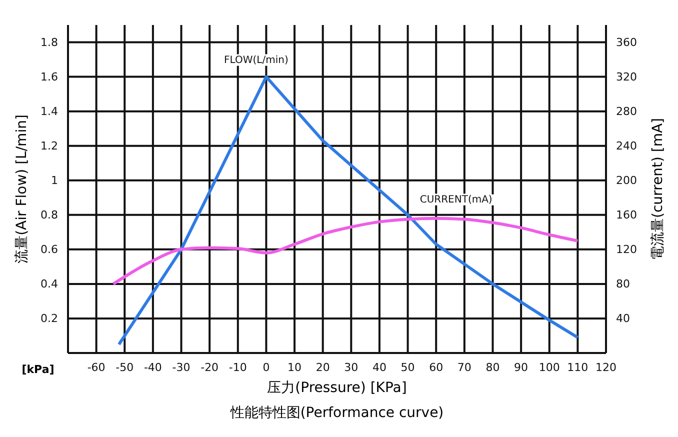 Image resolution: width=678 pixels, height=437 pixels. I want to click on y-tick-label: 1.4, so click(49, 111).